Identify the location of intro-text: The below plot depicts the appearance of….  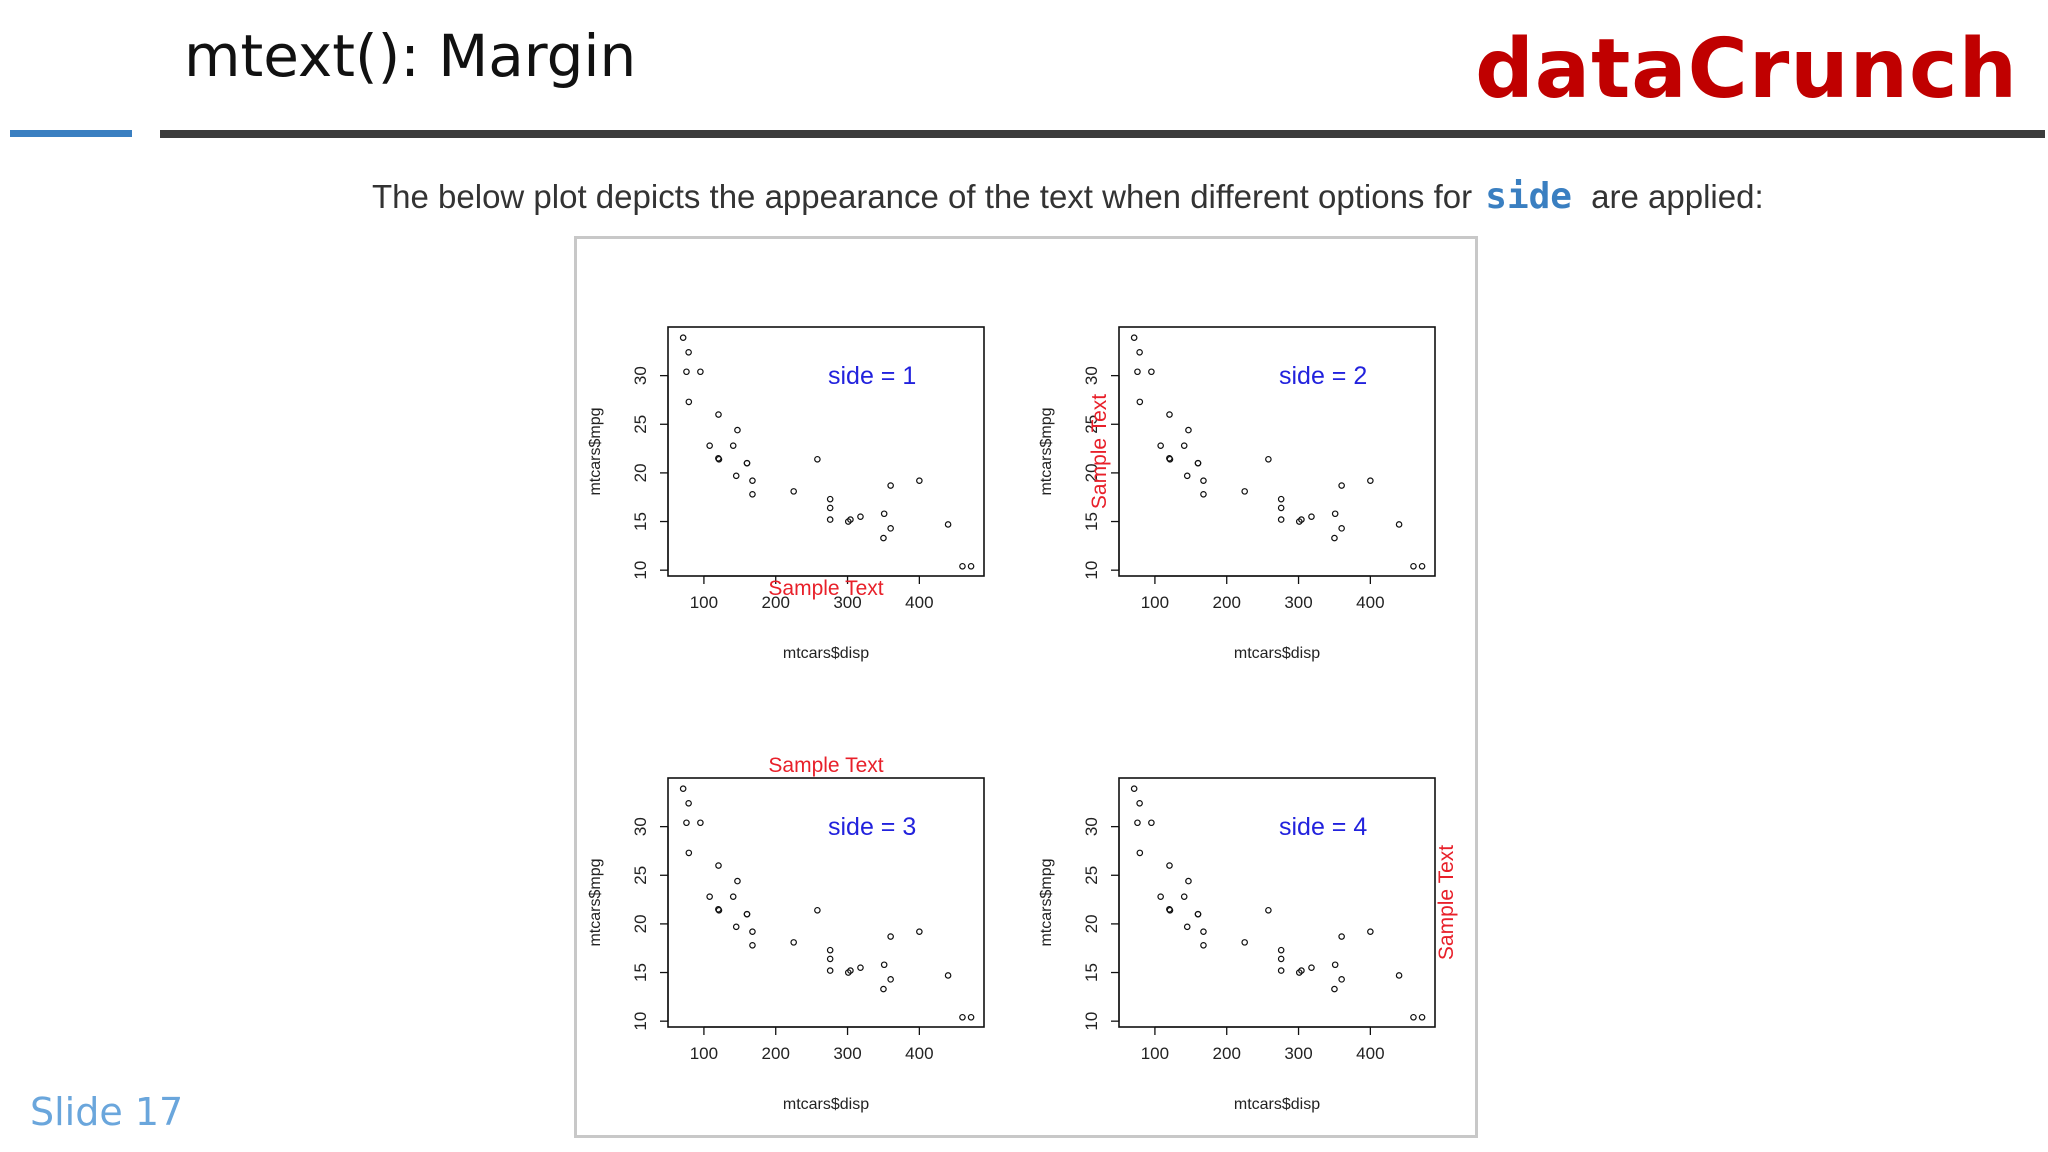
(1068, 196).